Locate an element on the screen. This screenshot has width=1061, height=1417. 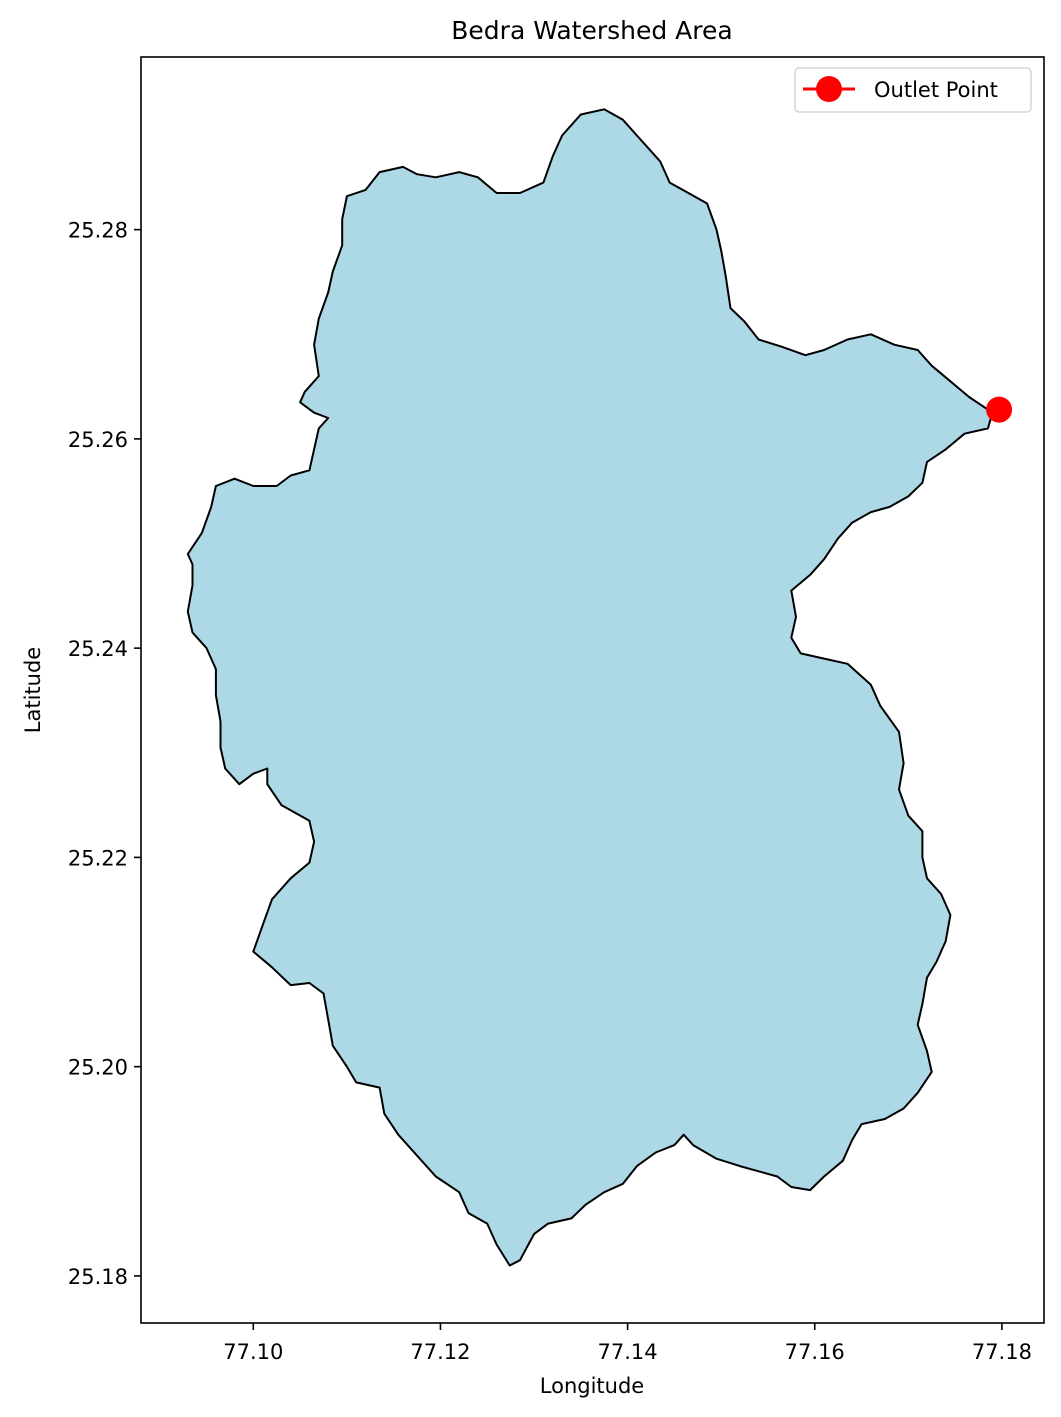
x-tick-label: 77.10 is located at coordinates (253, 1352).